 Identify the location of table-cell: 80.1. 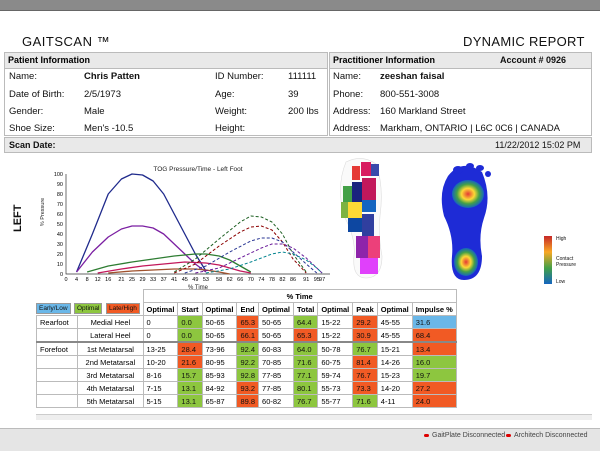
(305, 388).